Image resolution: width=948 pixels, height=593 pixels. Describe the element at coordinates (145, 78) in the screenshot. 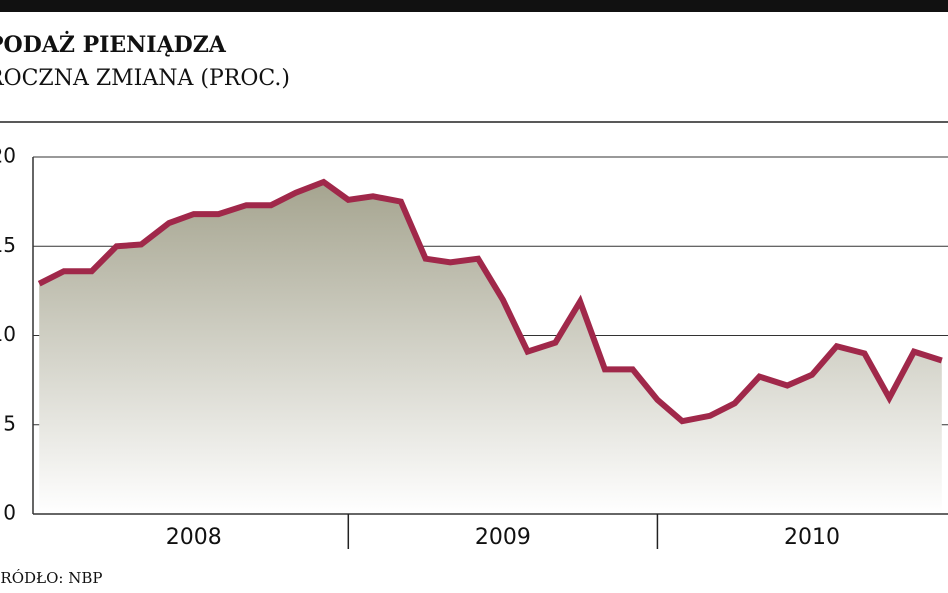

I see `chart-subtitle: ROCZNA ZMIANA (PROC.)` at that location.